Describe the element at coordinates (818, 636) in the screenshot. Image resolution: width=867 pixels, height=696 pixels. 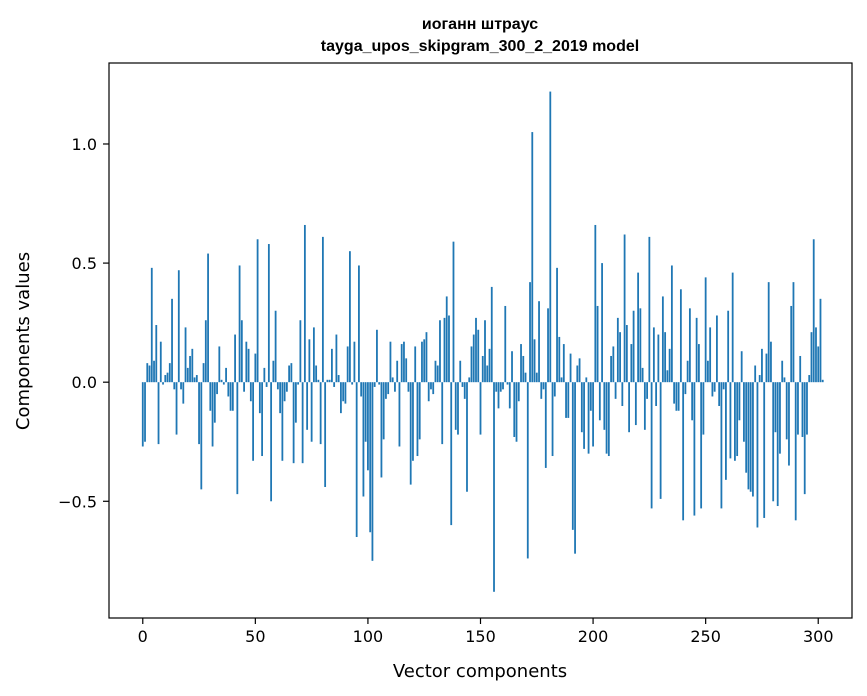
I see `x-tick-label: 300` at that location.